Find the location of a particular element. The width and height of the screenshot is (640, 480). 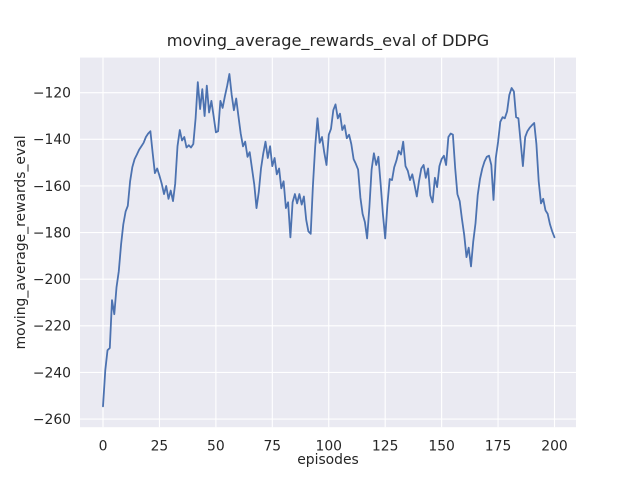

x-tick-label: 75 is located at coordinates (272, 447).